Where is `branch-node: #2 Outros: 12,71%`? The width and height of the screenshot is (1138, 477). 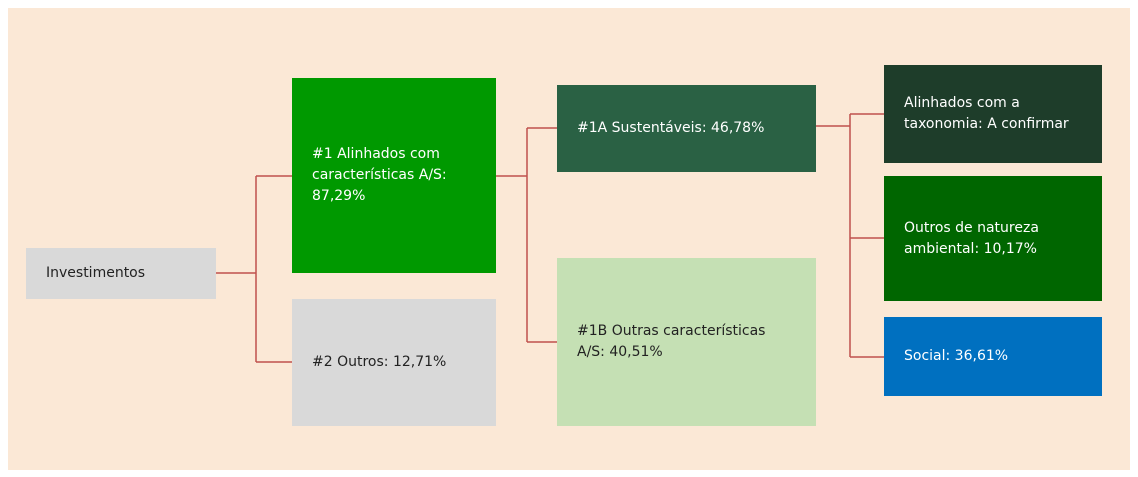
branch-node: #2 Outros: 12,71% is located at coordinates (394, 362).